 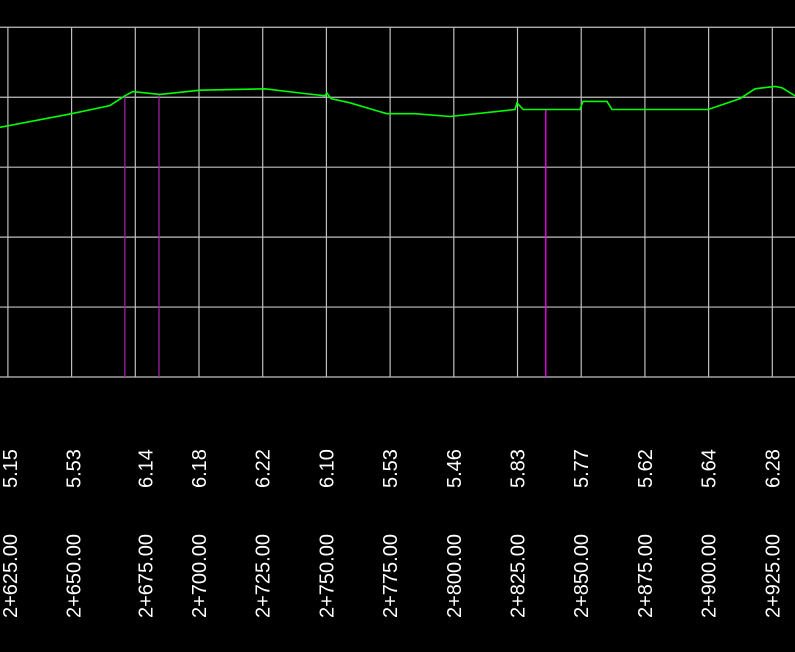 I want to click on elevation-label: 5.83, so click(x=519, y=468).